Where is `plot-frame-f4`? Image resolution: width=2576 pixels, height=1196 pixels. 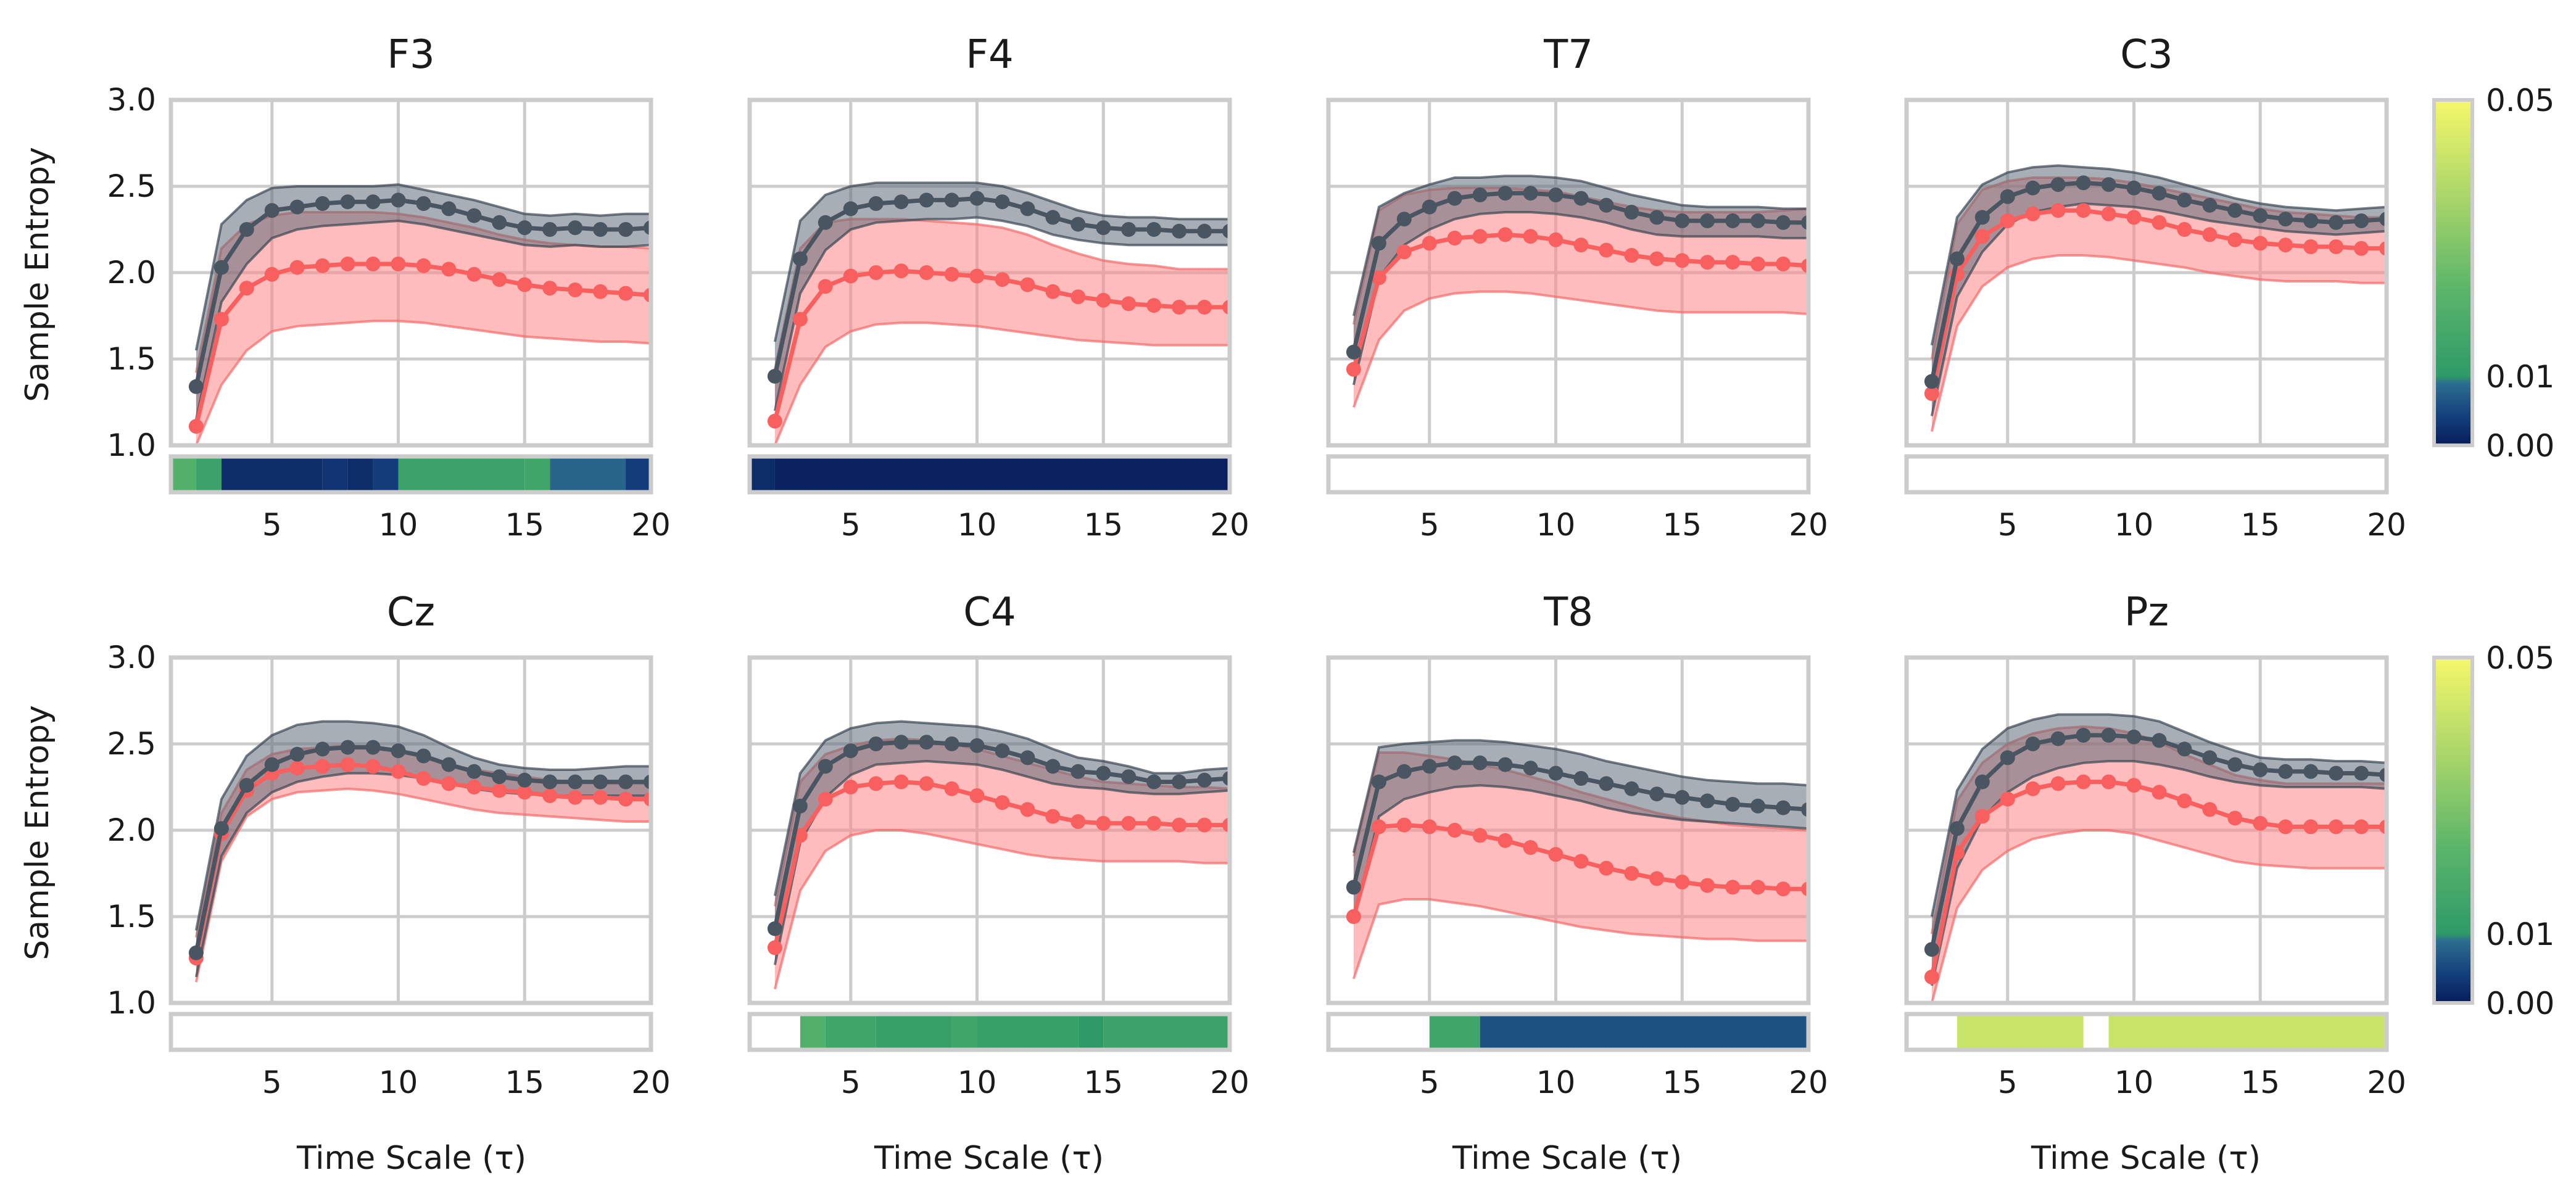
plot-frame-f4 is located at coordinates (989, 272).